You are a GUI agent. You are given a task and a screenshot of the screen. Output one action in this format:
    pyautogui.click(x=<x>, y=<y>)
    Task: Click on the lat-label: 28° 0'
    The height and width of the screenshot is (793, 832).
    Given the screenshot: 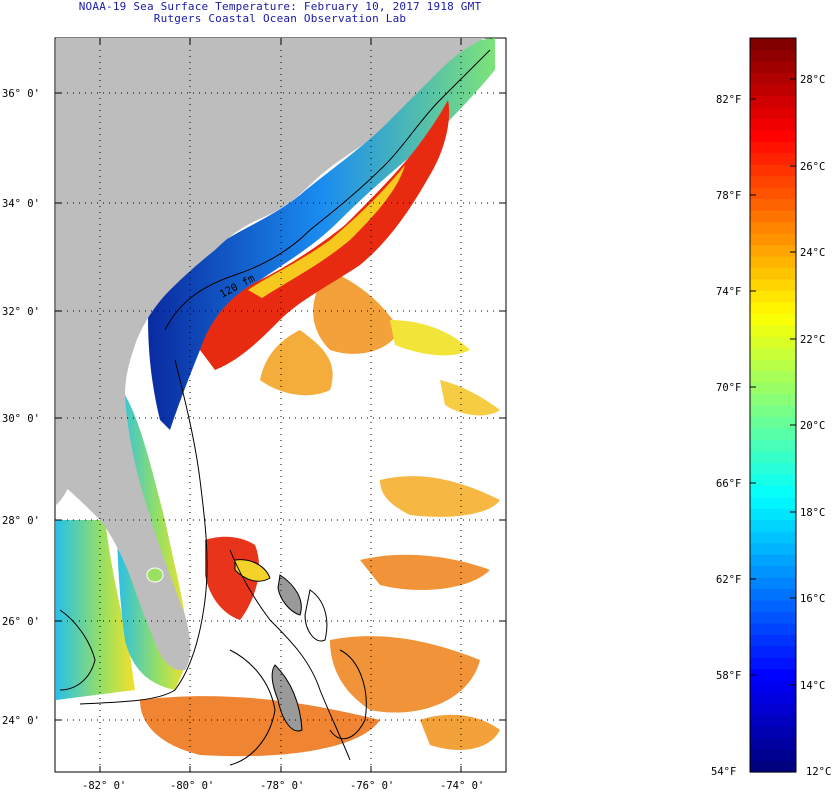 What is the action you would take?
    pyautogui.click(x=21, y=521)
    